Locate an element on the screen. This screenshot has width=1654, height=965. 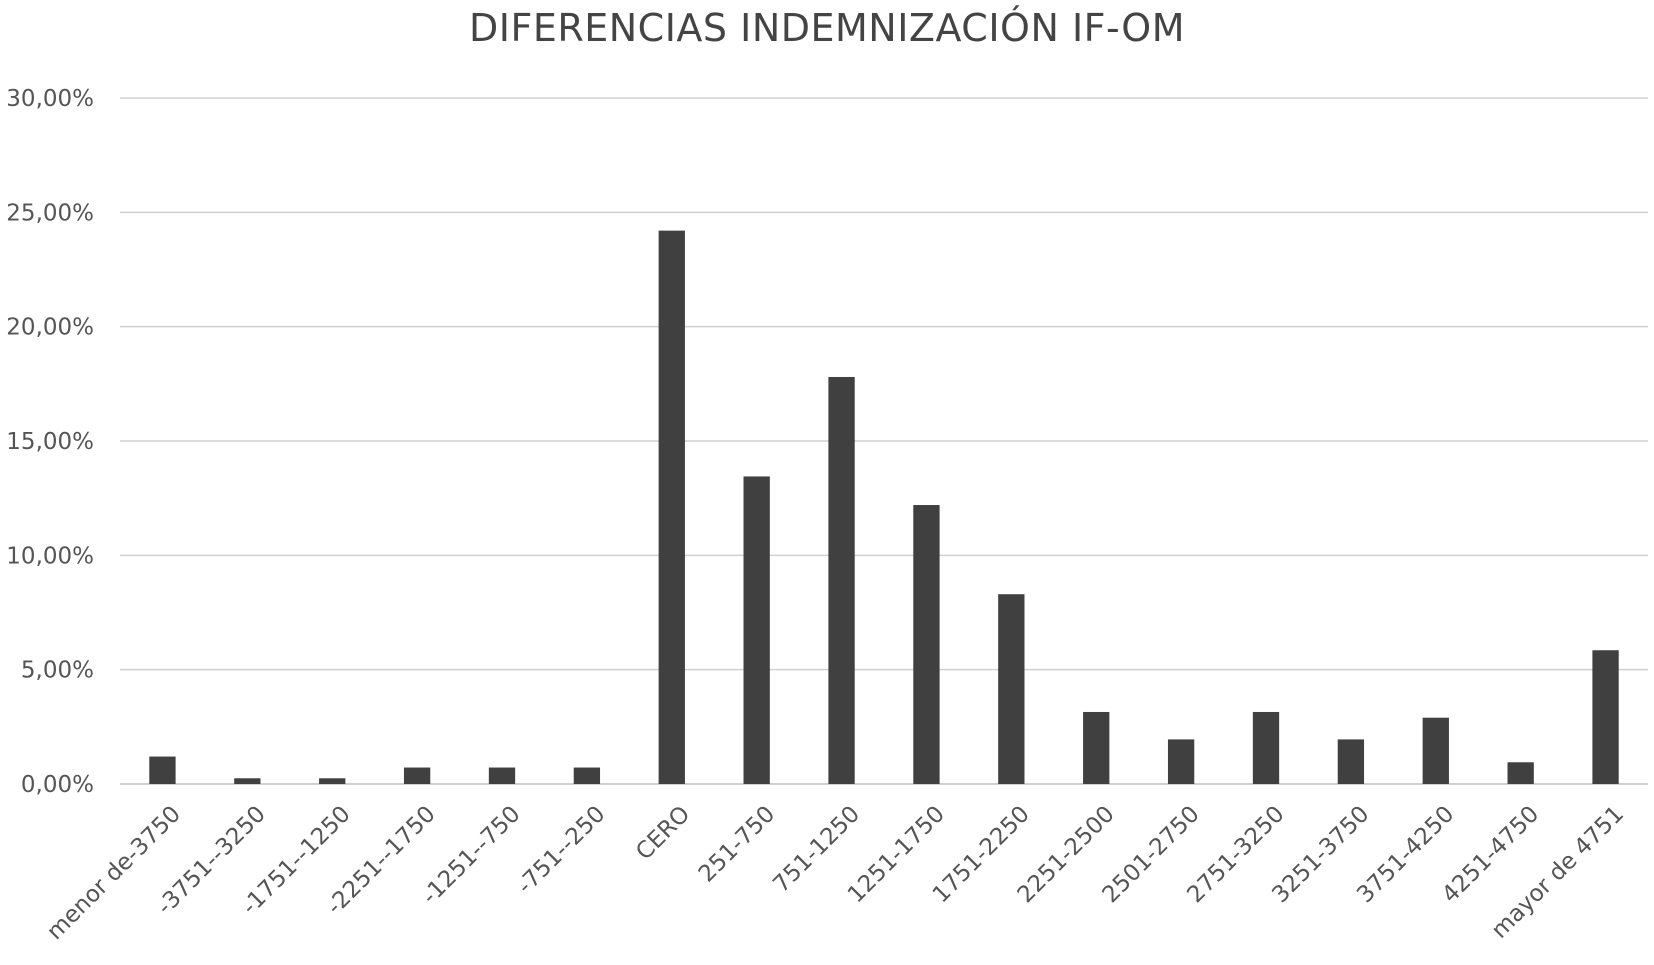
y-axis: 0,00% 5,00% 10,00% 15,00% 20,00% 25,00% 30,00% is located at coordinates (50, 442).